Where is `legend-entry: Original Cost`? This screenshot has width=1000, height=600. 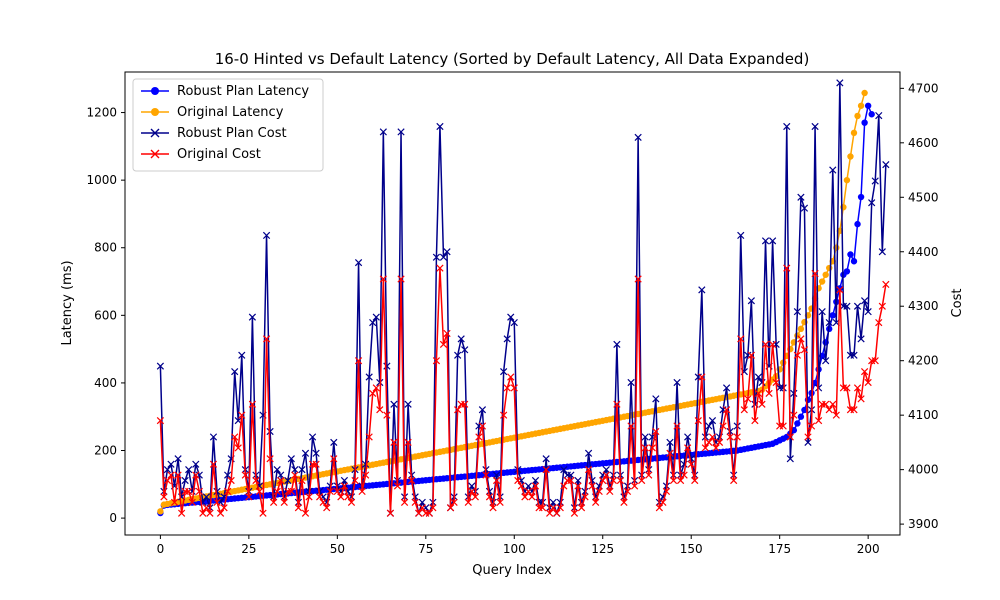
legend-entry: Original Cost is located at coordinates (201, 154).